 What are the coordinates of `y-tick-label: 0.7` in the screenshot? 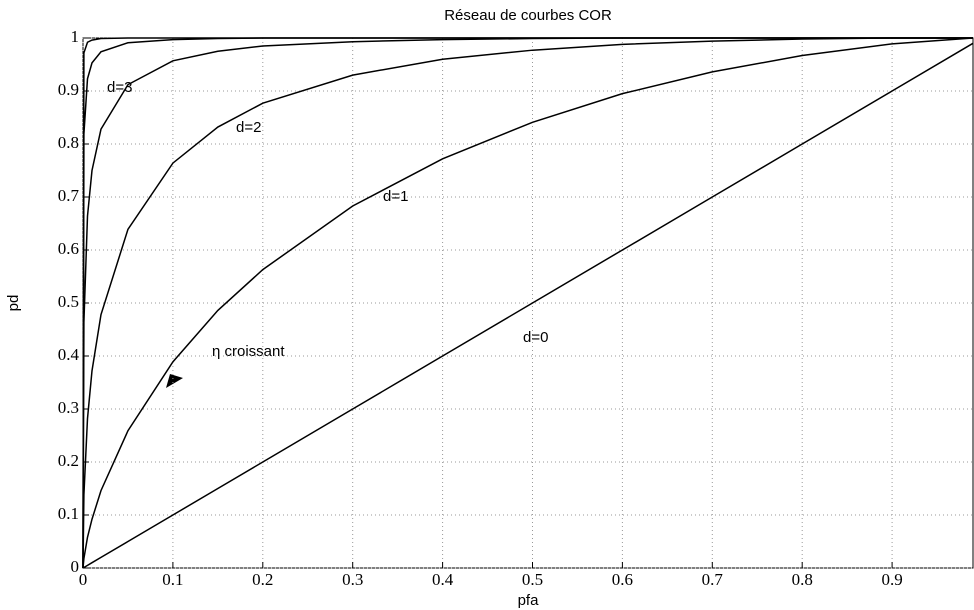 It's located at (69, 195).